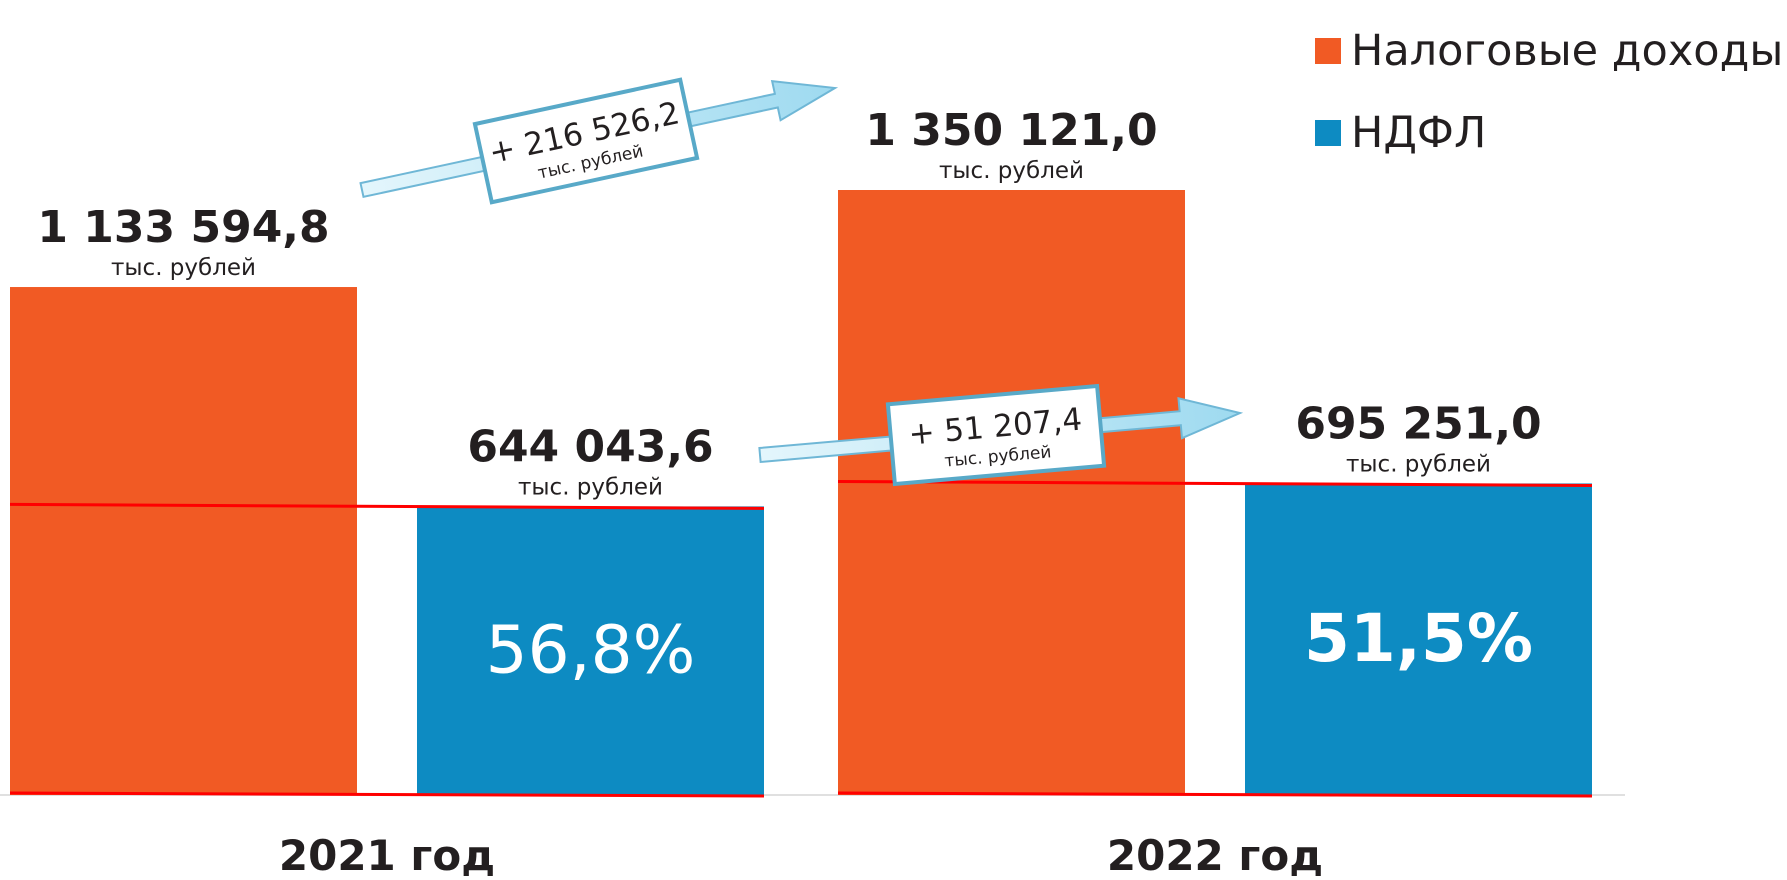 The width and height of the screenshot is (1787, 880). What do you see at coordinates (590, 446) in the screenshot?
I see `value-label: 644 043,6` at bounding box center [590, 446].